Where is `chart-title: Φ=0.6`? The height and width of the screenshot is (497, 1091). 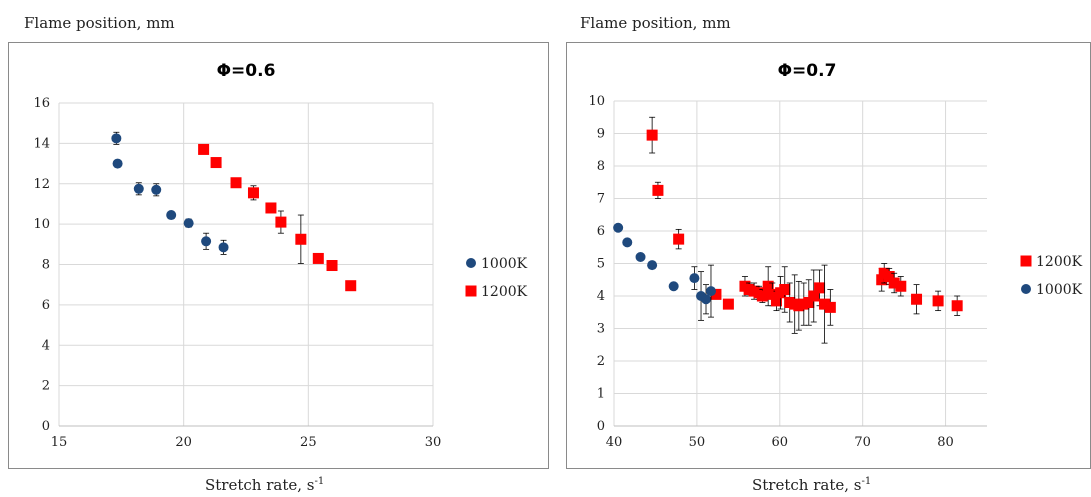 chart-title: Φ=0.6 is located at coordinates (246, 71).